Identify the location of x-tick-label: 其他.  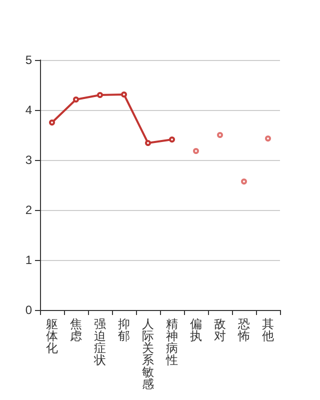
(268, 330).